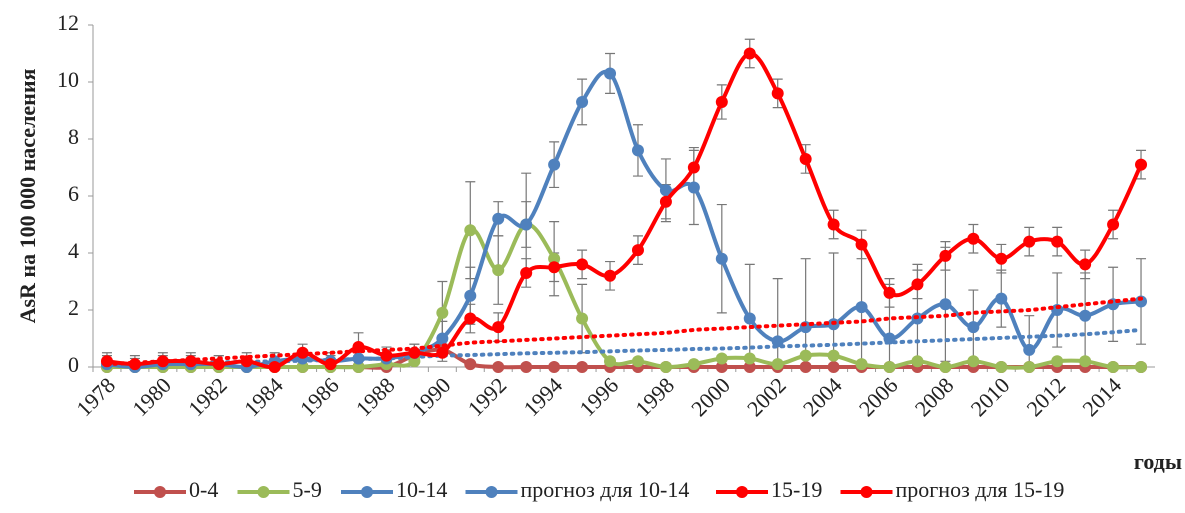 The height and width of the screenshot is (513, 1185). What do you see at coordinates (95, 396) in the screenshot?
I see `x-tick-label: 1978` at bounding box center [95, 396].